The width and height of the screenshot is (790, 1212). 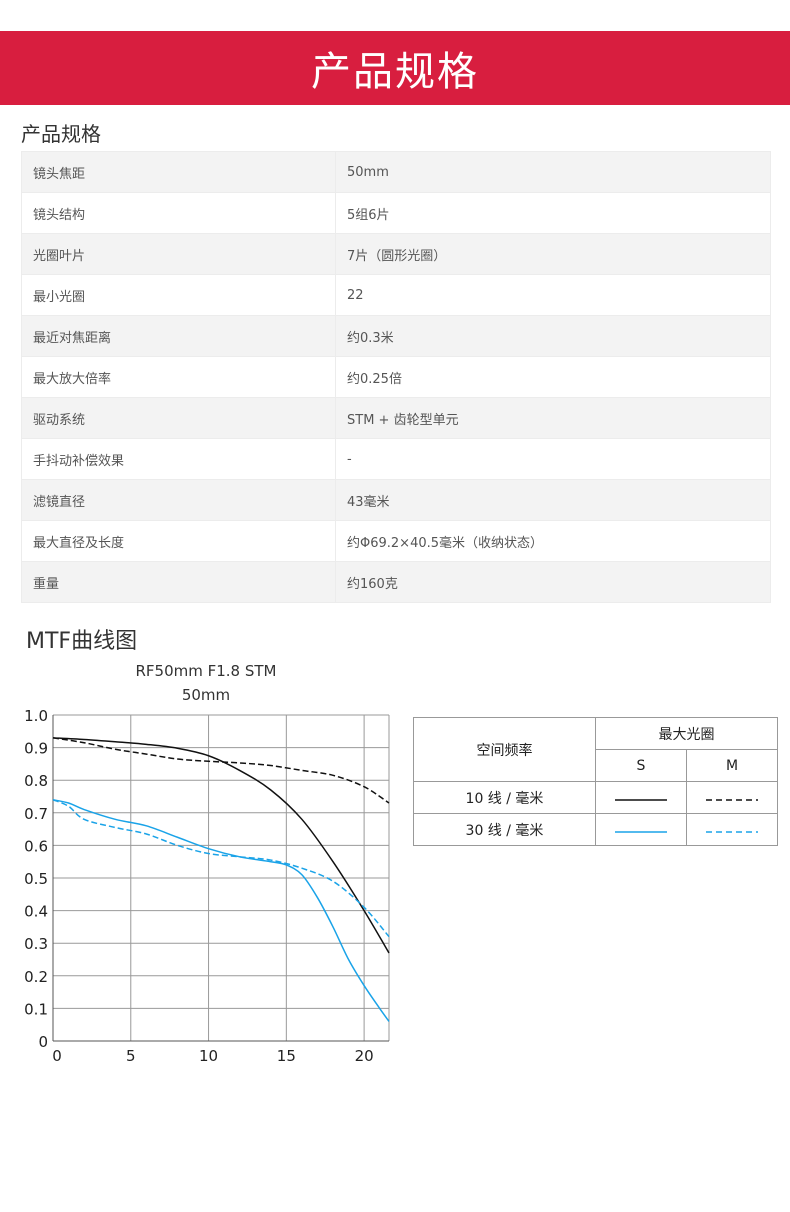 I want to click on y-tick-label: 1.0, so click(x=36, y=716).